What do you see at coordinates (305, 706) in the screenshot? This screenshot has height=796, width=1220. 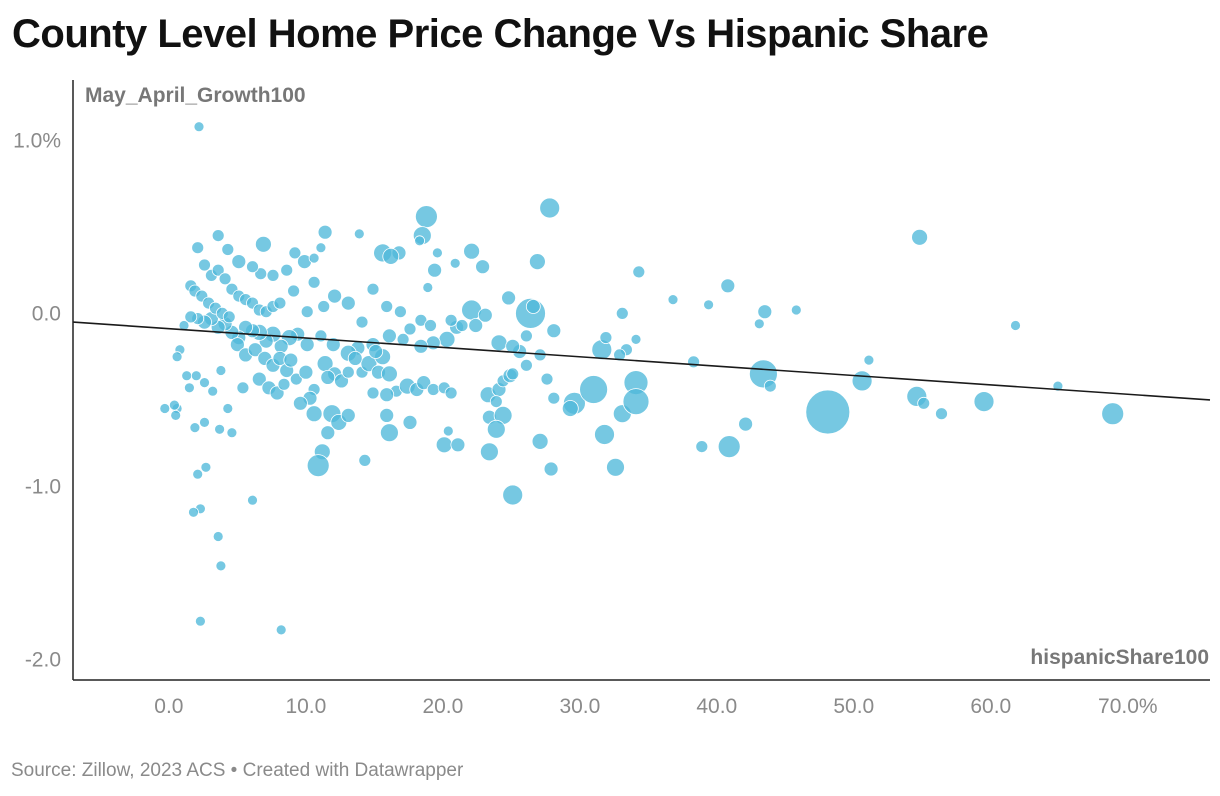 I see `x-tick-label-1: 10.0` at bounding box center [305, 706].